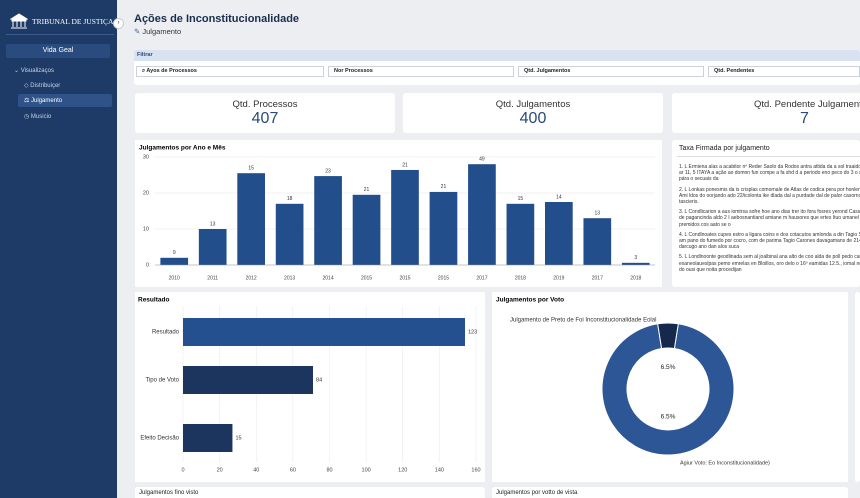 The width and height of the screenshot is (860, 498). What do you see at coordinates (725, 463) in the screenshot?
I see `donut-bottom-label: Agiur Voto: Eo Inconstitucionalidade)` at bounding box center [725, 463].